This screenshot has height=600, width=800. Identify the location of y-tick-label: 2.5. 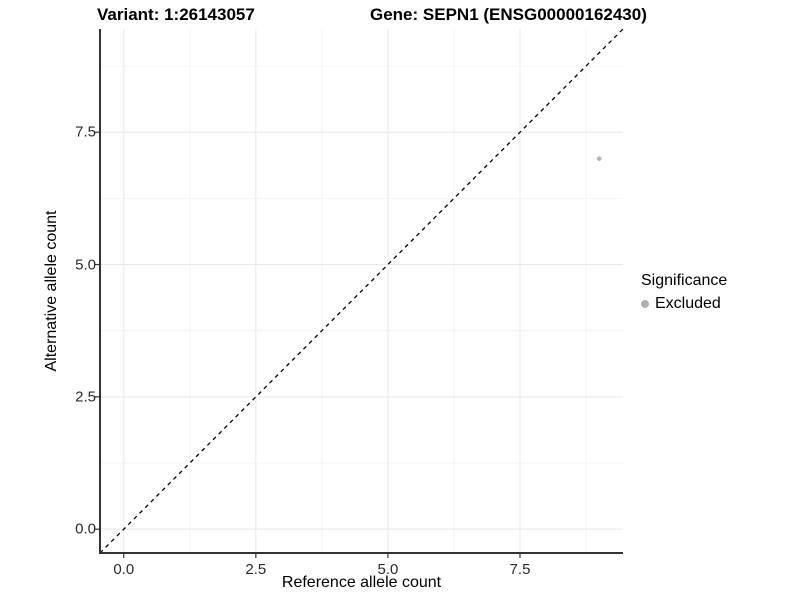
(85, 397).